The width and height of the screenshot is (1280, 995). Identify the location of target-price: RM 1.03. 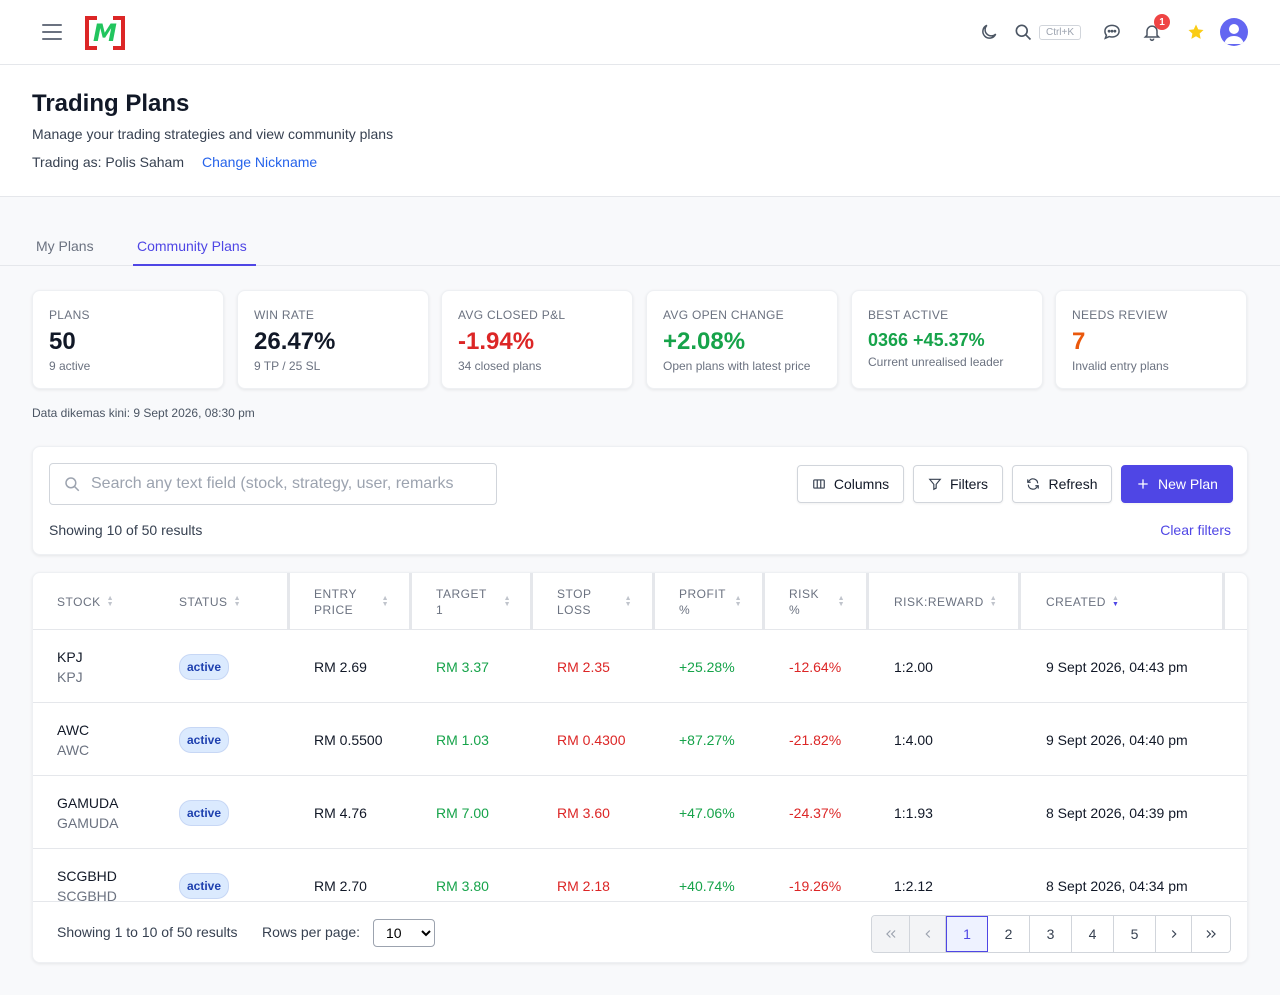
(462, 739).